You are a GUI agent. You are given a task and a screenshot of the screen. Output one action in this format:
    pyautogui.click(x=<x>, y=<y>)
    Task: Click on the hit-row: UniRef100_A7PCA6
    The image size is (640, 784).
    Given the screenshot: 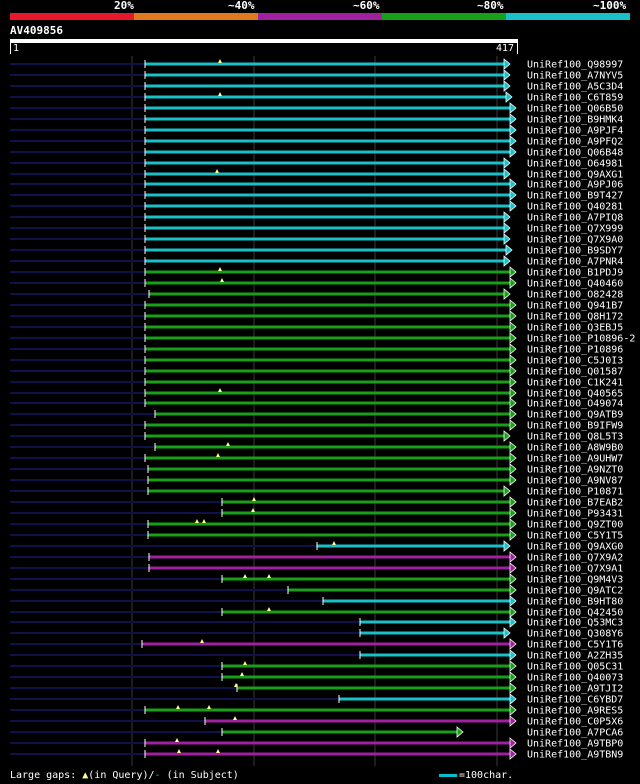 What is the action you would take?
    pyautogui.click(x=316, y=732)
    